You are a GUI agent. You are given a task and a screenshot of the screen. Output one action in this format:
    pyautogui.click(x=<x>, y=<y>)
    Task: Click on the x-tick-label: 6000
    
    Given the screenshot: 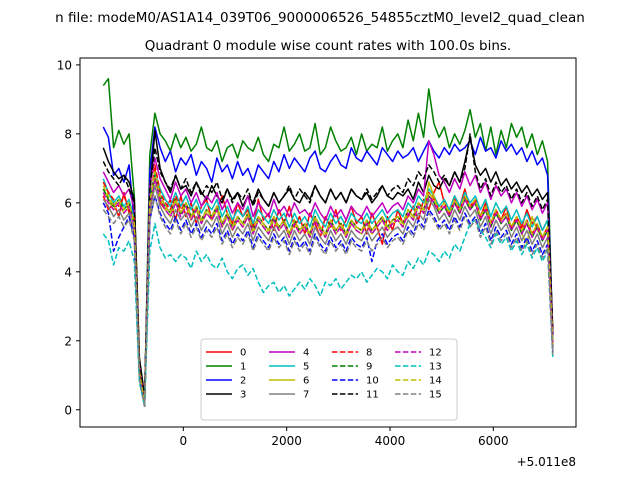 What is the action you would take?
    pyautogui.click(x=493, y=441)
    